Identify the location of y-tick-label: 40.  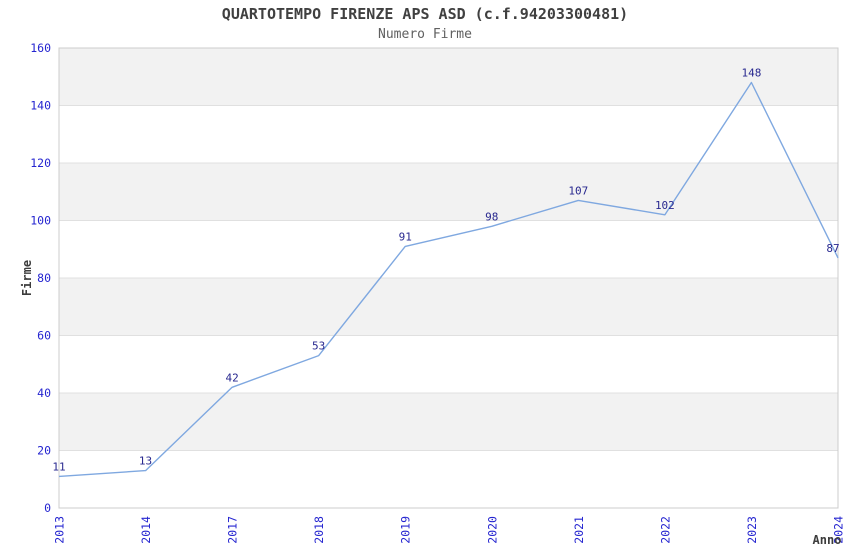
(44, 393).